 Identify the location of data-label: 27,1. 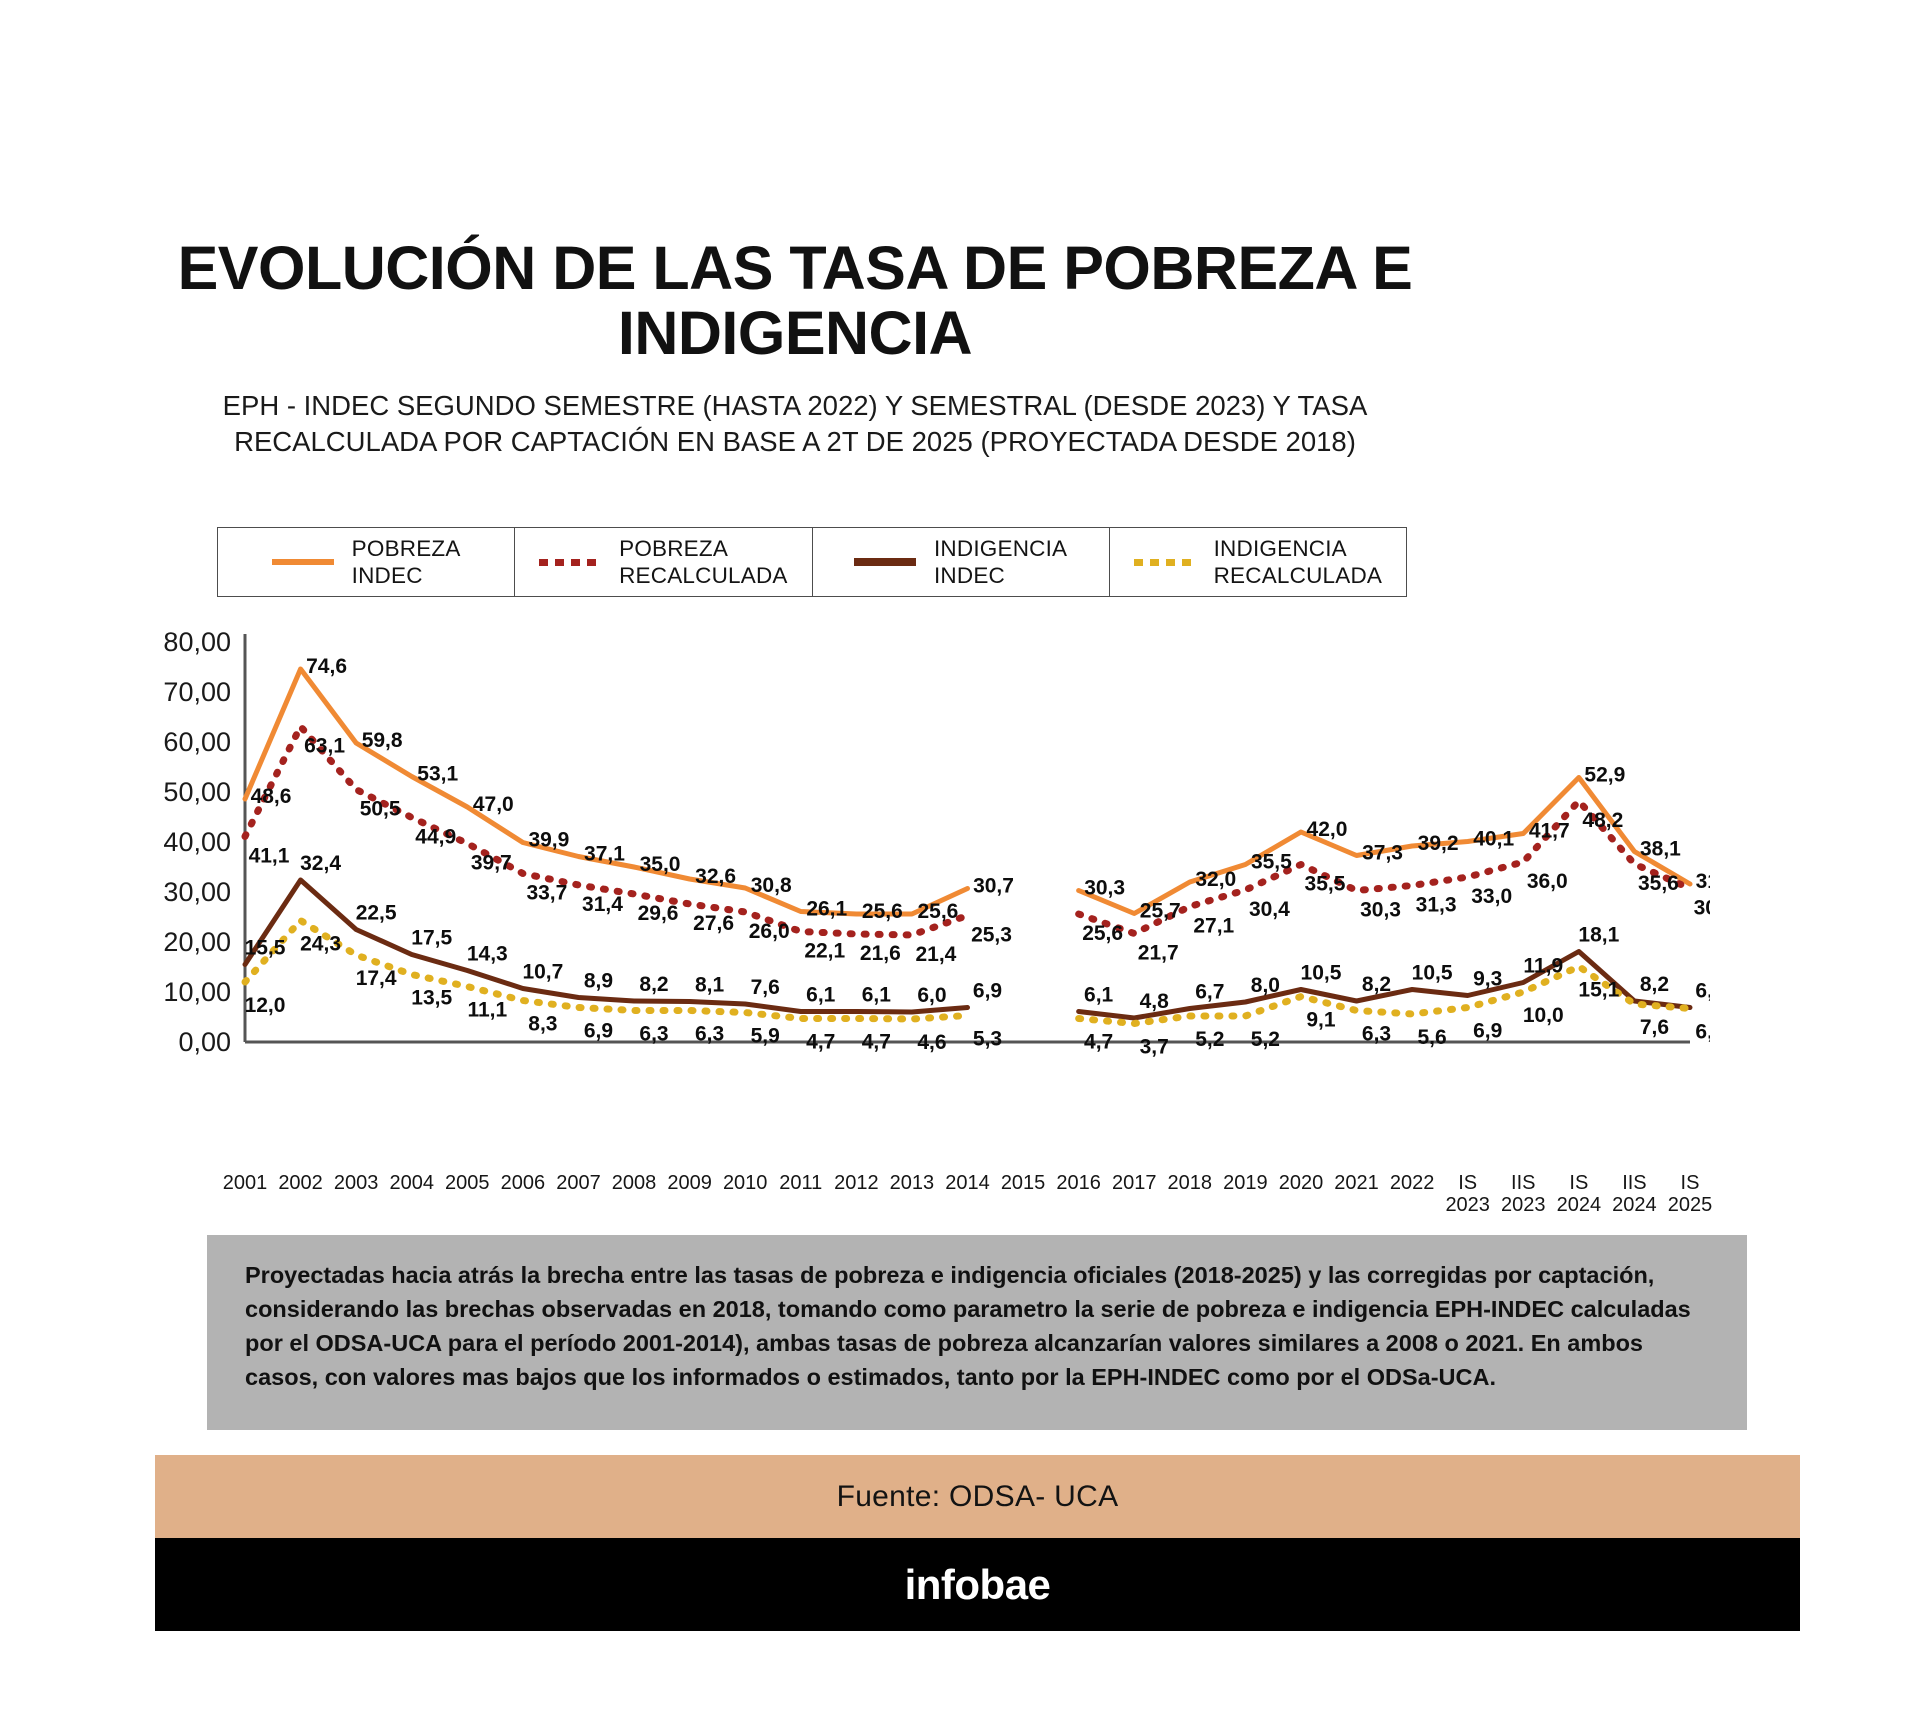
(1213, 926).